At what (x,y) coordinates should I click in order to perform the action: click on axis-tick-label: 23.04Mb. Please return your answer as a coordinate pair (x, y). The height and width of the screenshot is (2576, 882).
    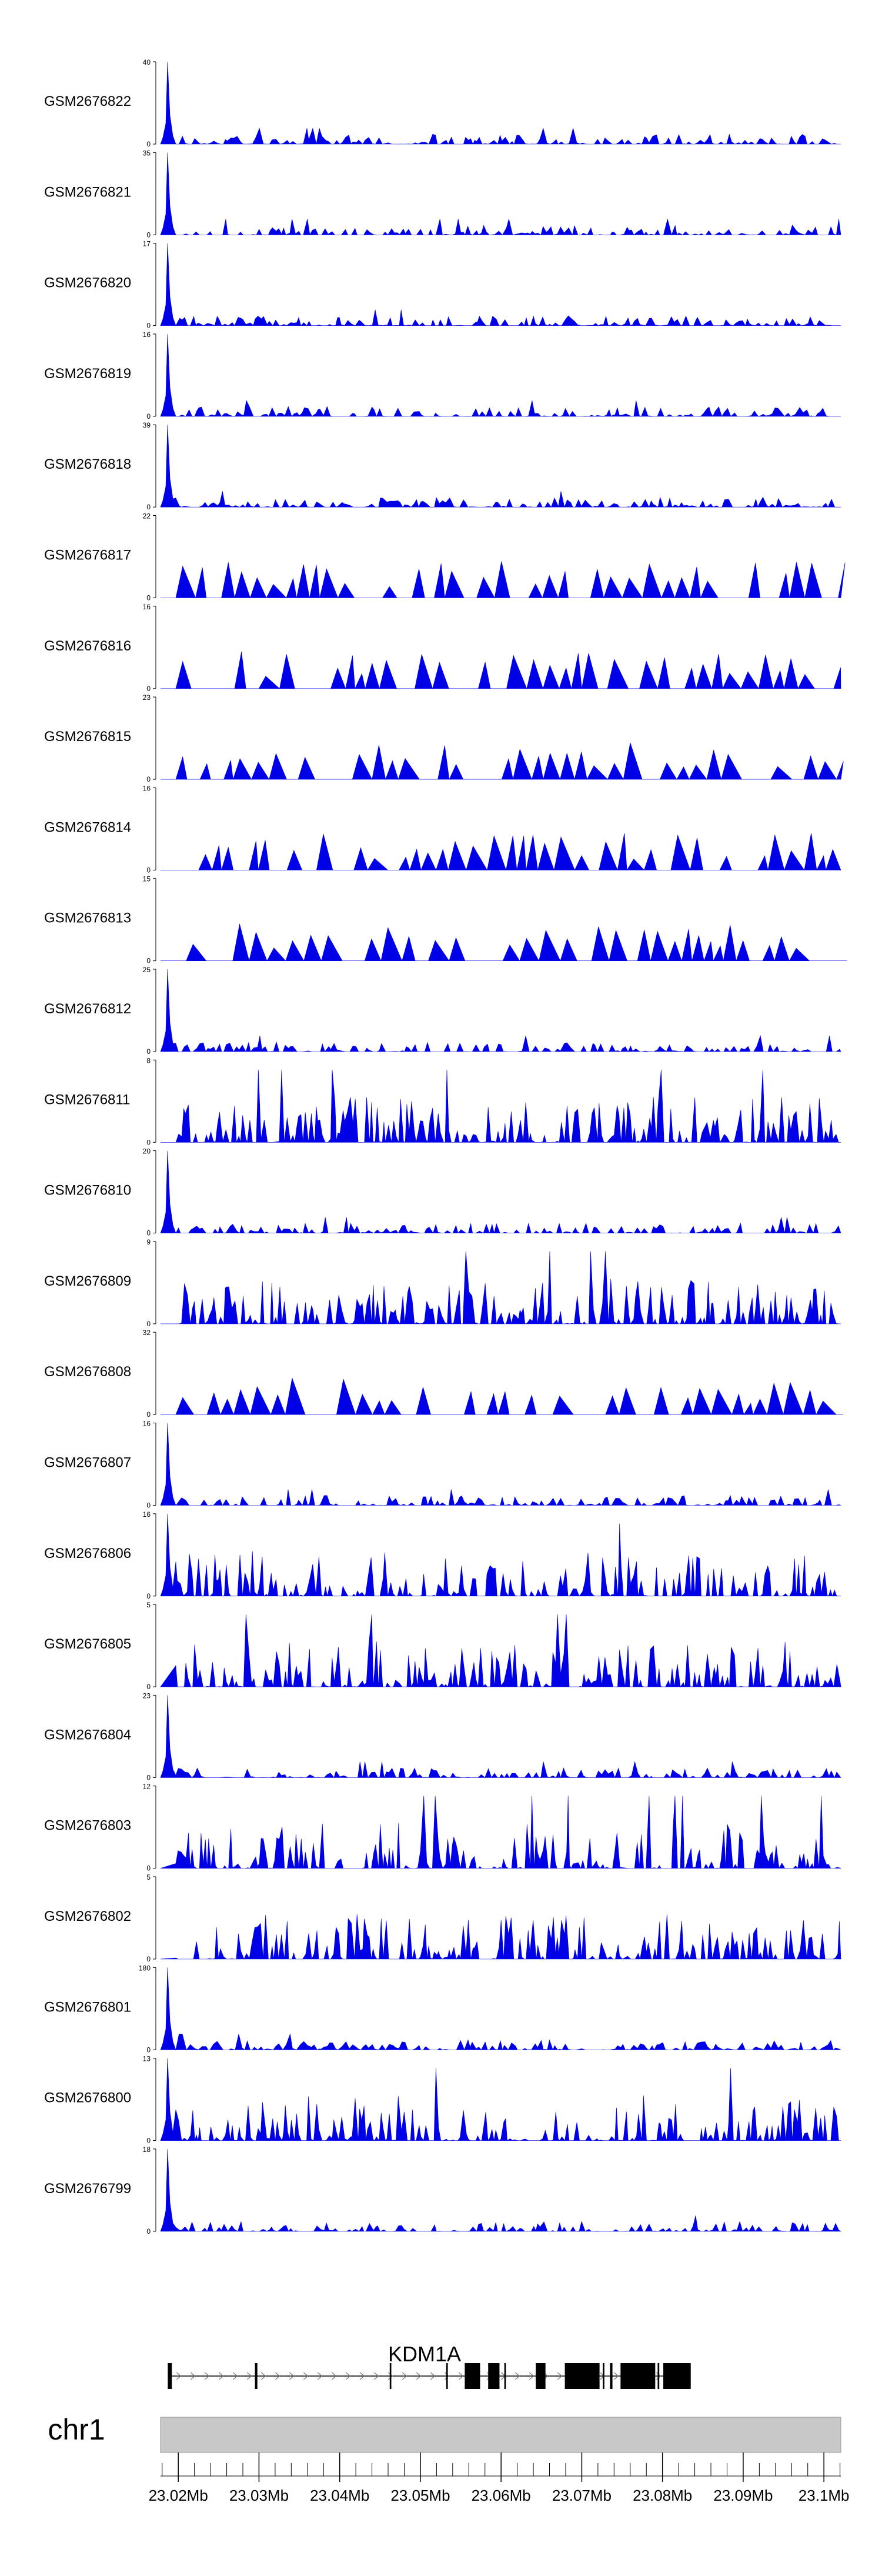
    Looking at the image, I should click on (339, 2495).